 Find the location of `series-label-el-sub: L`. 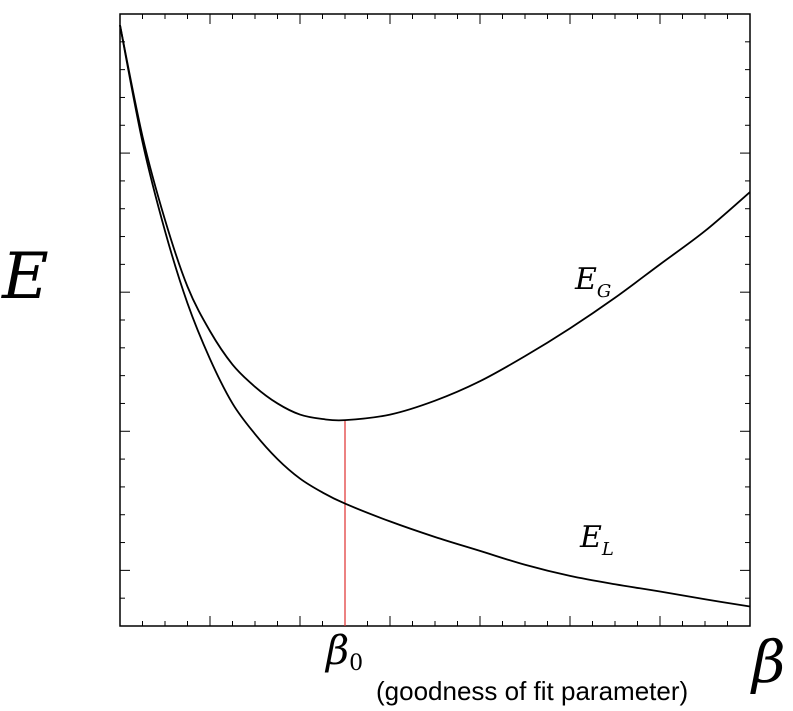

series-label-el-sub: L is located at coordinates (607, 549).